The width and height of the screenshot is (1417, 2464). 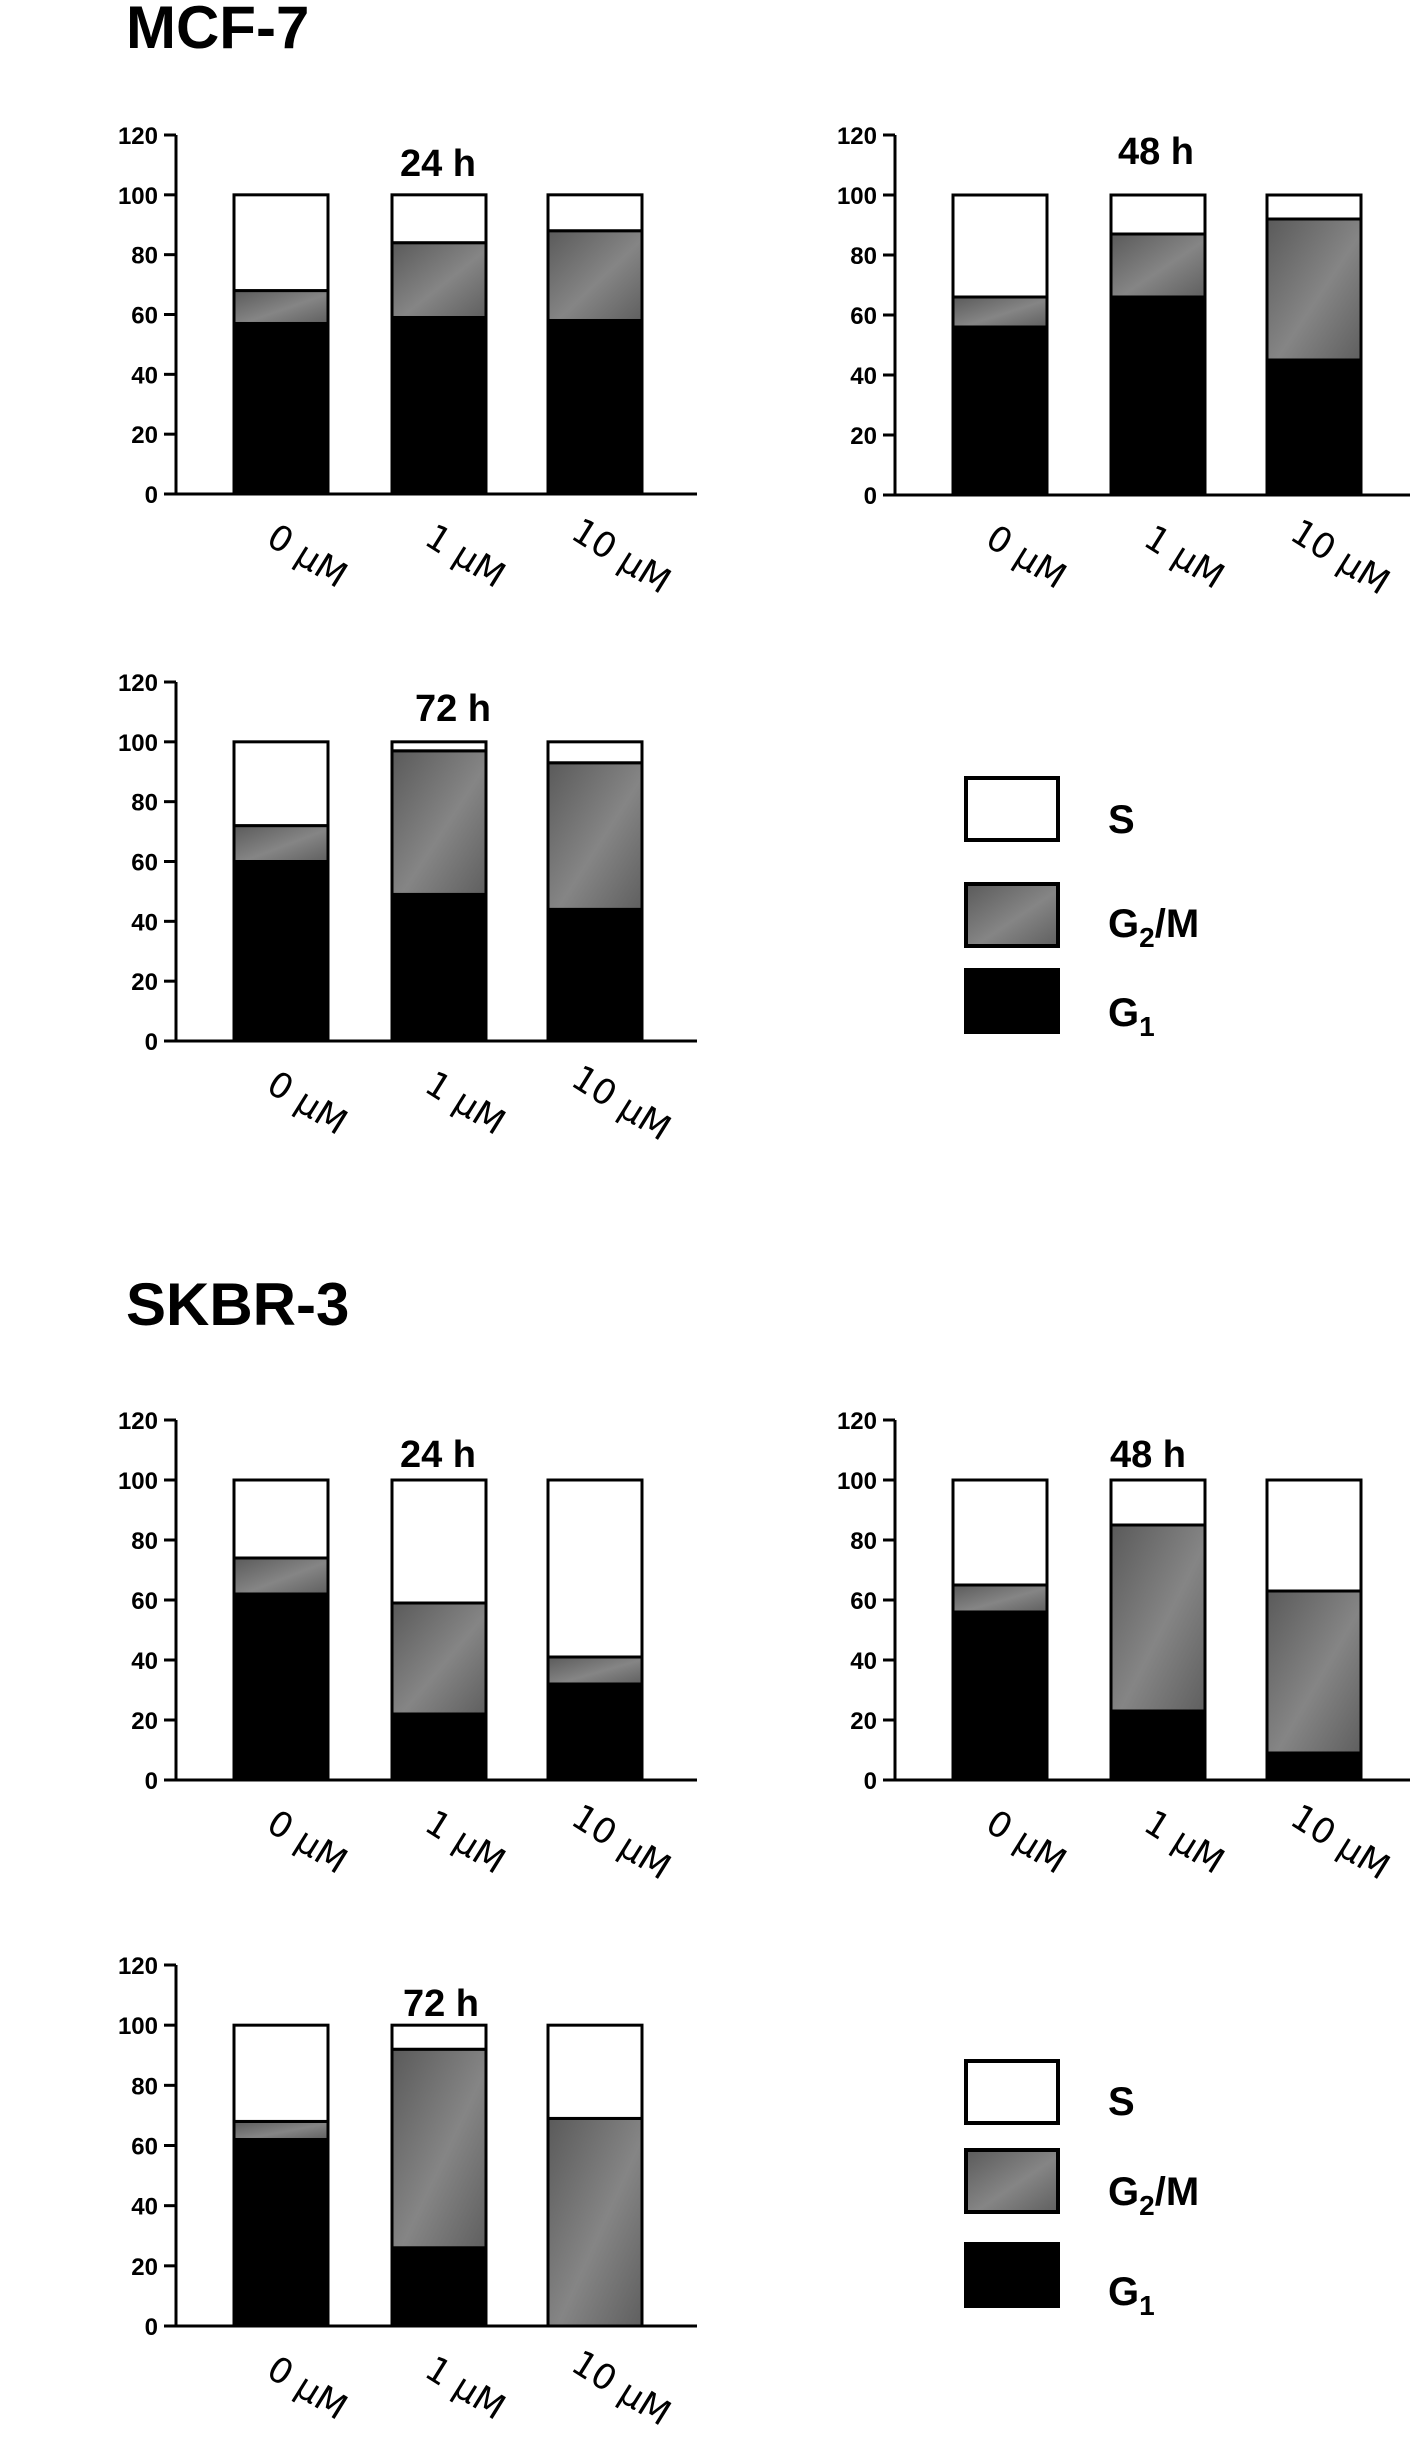 I want to click on panel-title: 24 h, so click(x=438, y=1455).